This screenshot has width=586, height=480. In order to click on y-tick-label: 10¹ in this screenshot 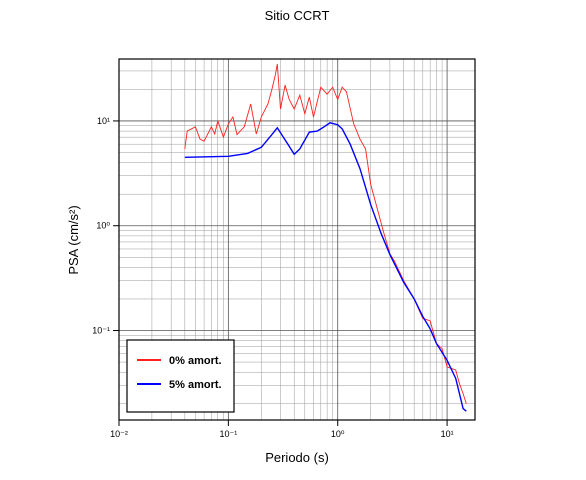, I will do `click(103, 121)`.